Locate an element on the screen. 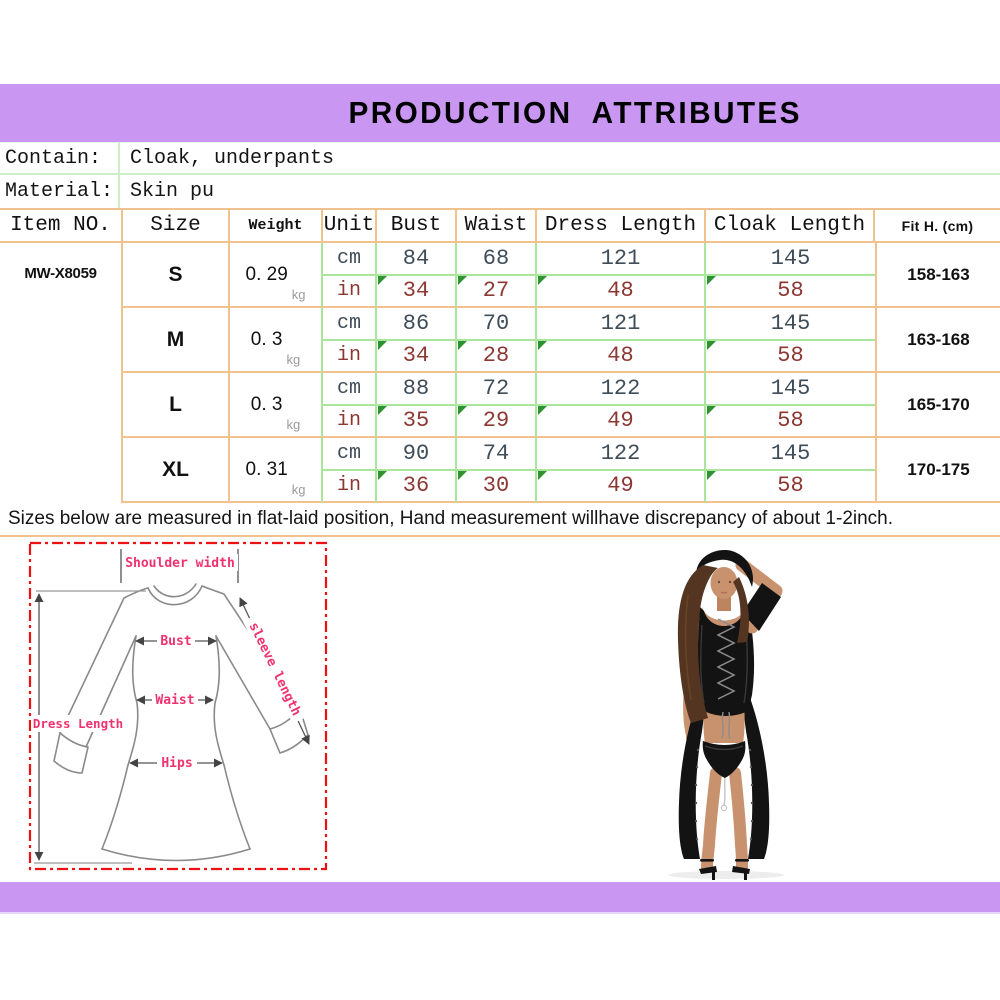 Image resolution: width=1000 pixels, height=1000 pixels. header-unit: Unit is located at coordinates (350, 225).